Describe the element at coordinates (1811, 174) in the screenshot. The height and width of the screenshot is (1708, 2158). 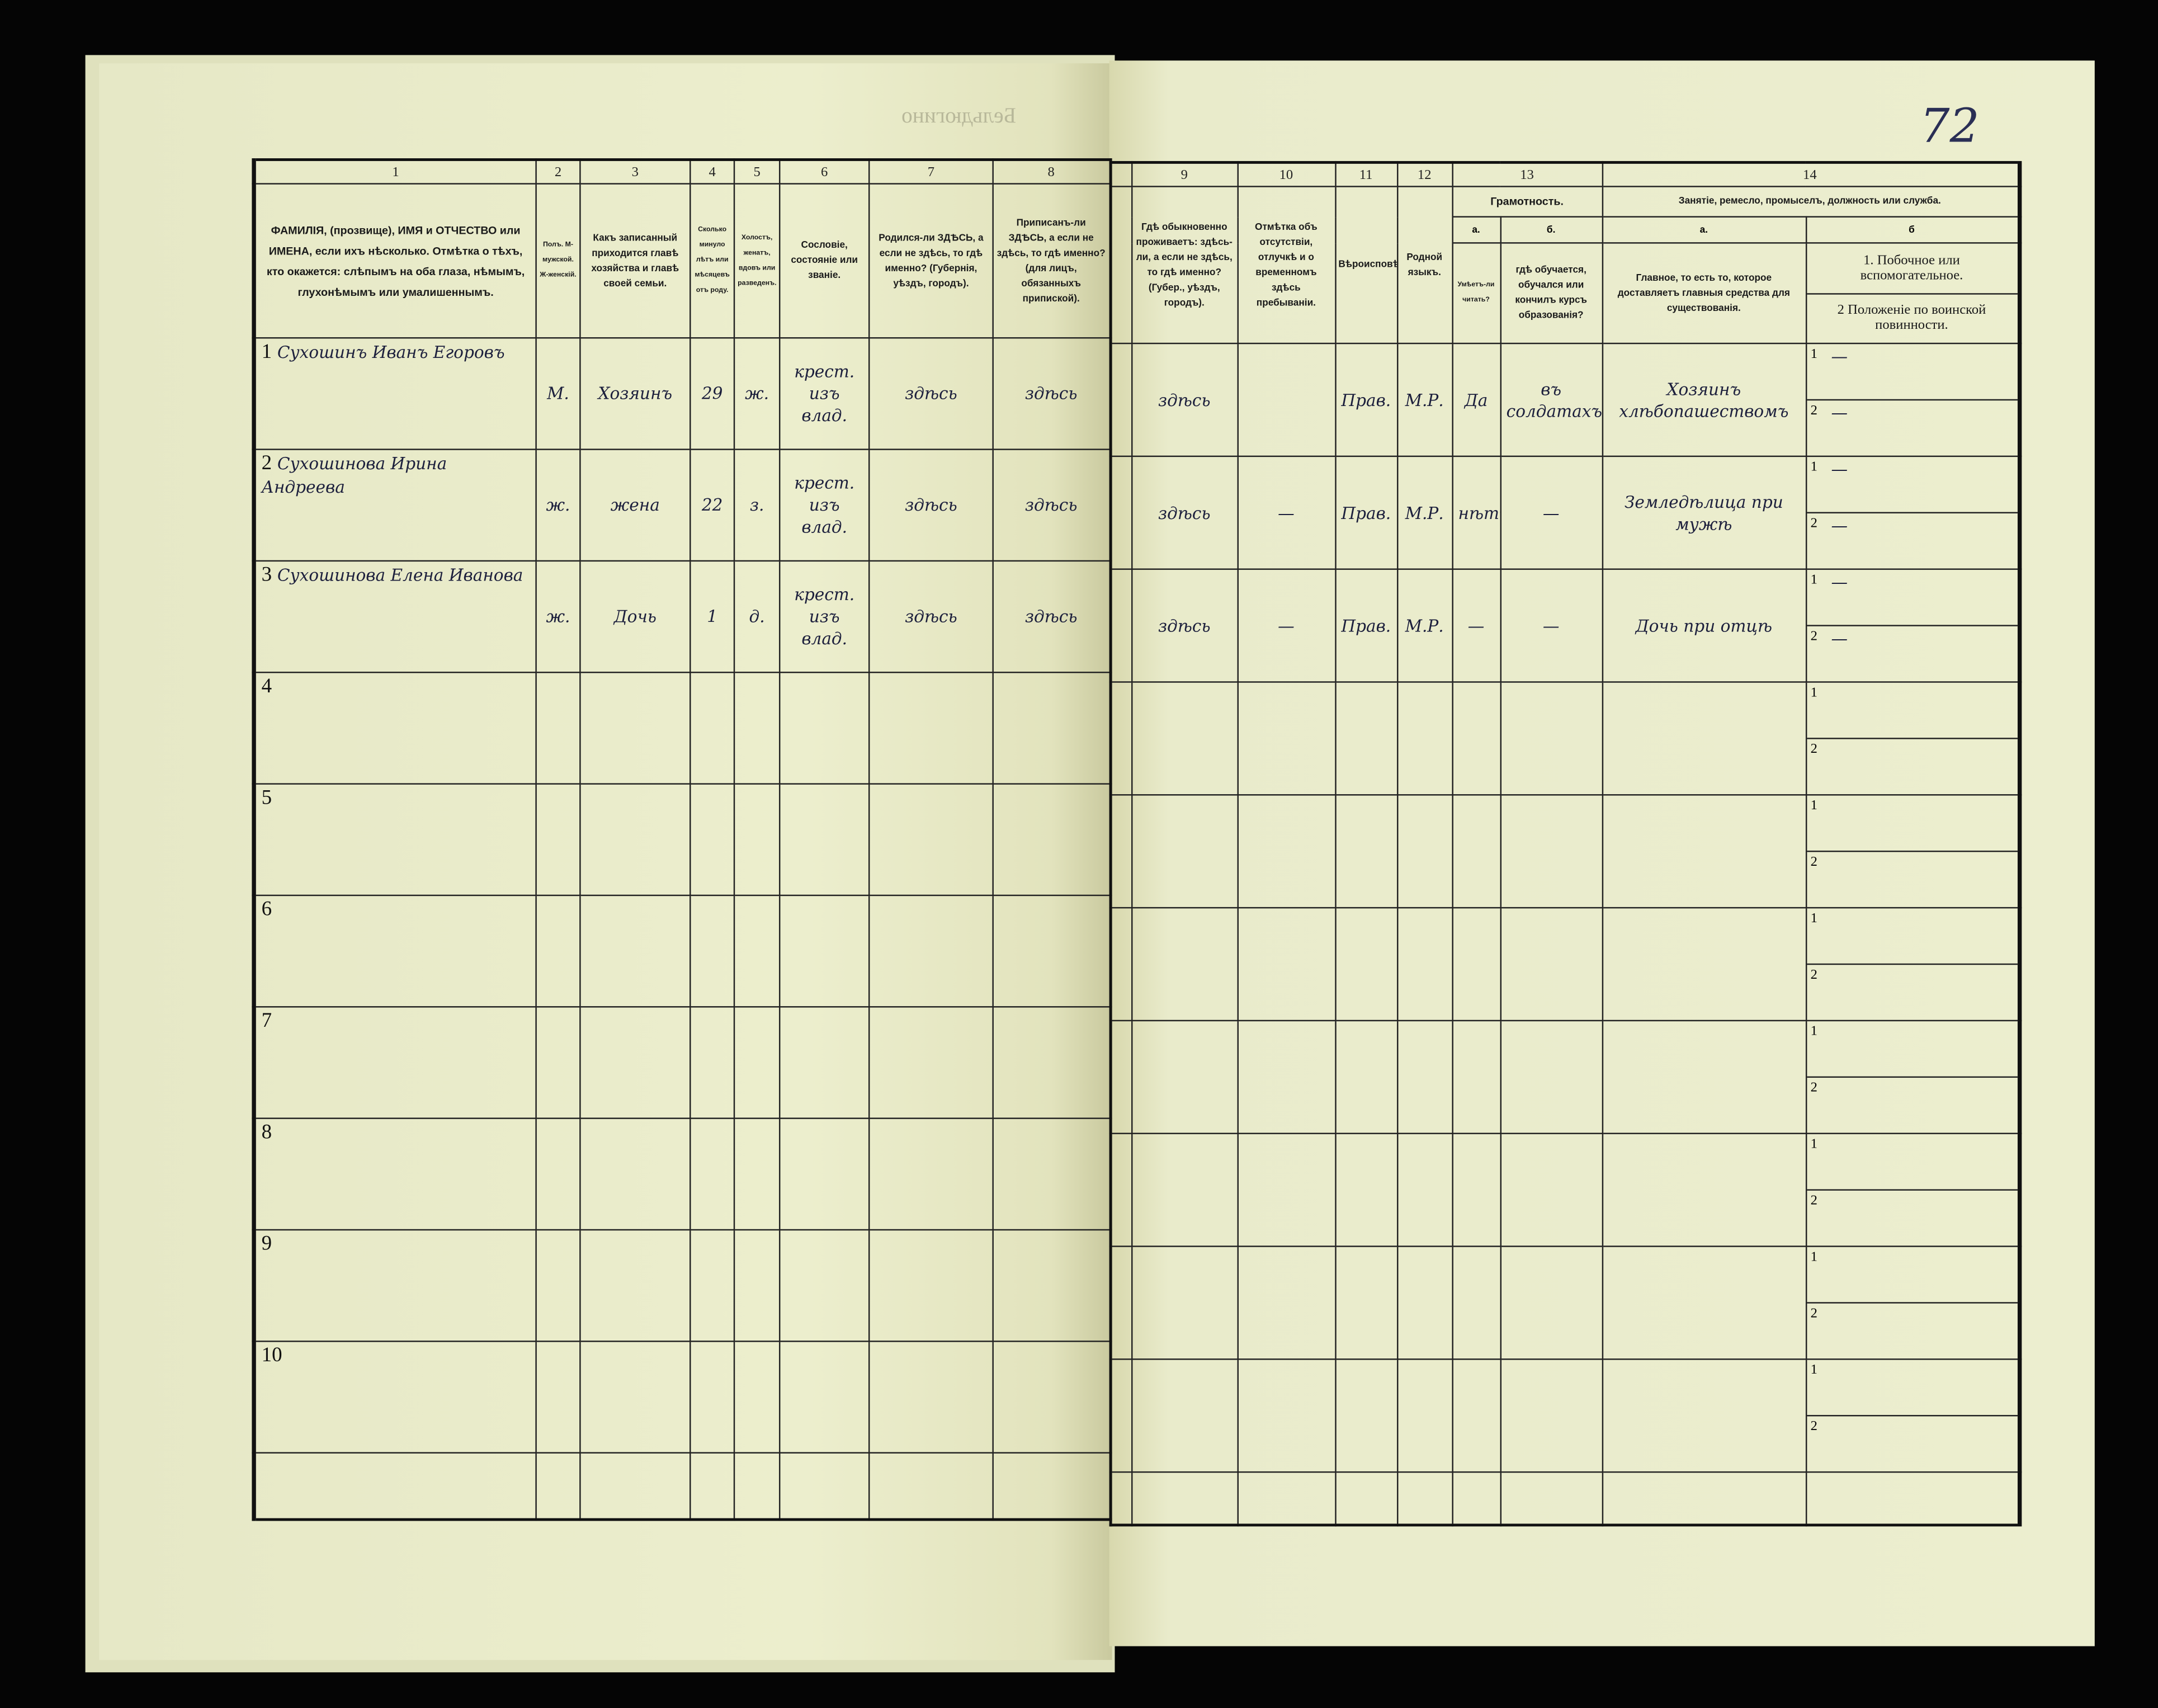
I see `col-number: 14` at that location.